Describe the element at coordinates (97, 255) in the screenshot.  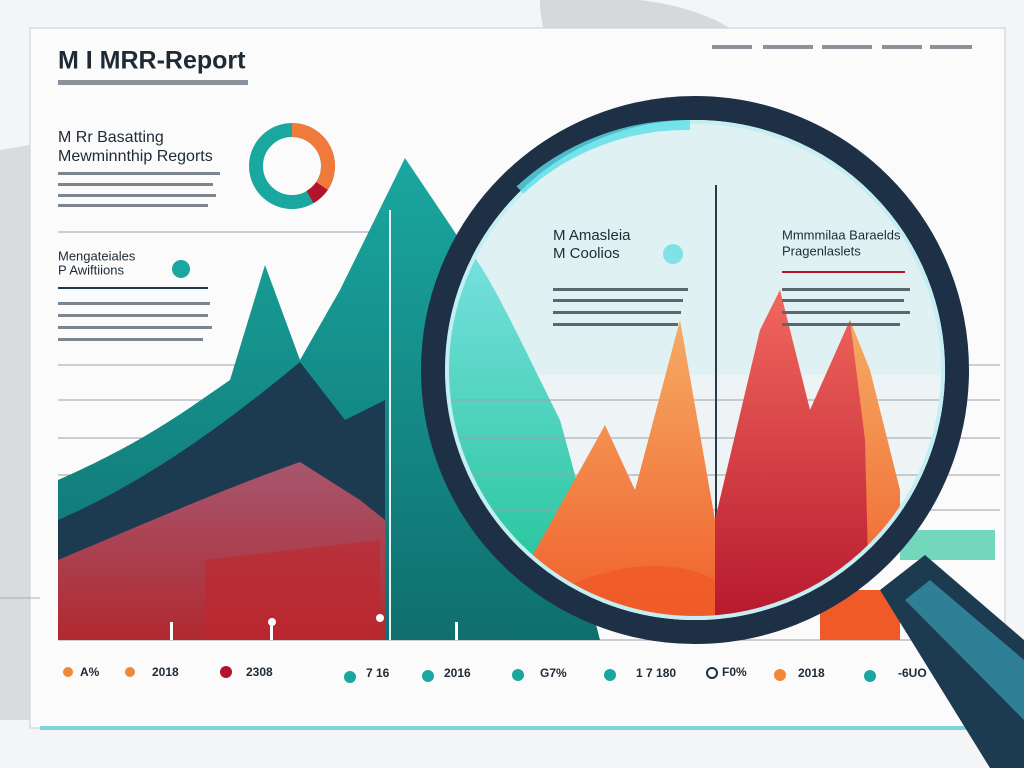
I see `panel-subheading: Mengateiales` at that location.